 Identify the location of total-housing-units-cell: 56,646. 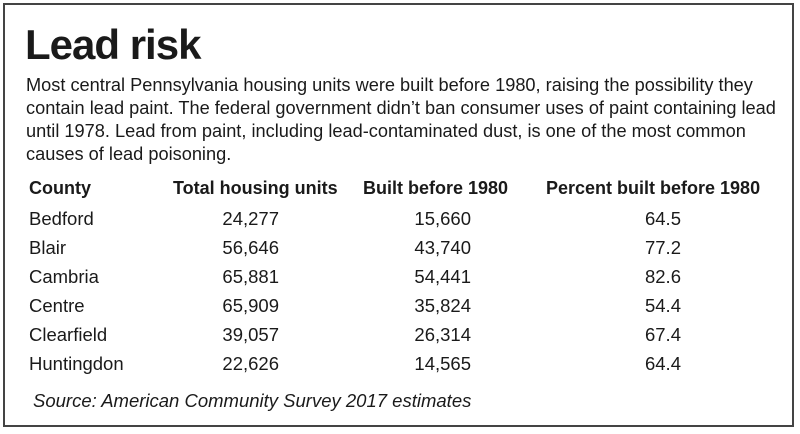
(250, 247).